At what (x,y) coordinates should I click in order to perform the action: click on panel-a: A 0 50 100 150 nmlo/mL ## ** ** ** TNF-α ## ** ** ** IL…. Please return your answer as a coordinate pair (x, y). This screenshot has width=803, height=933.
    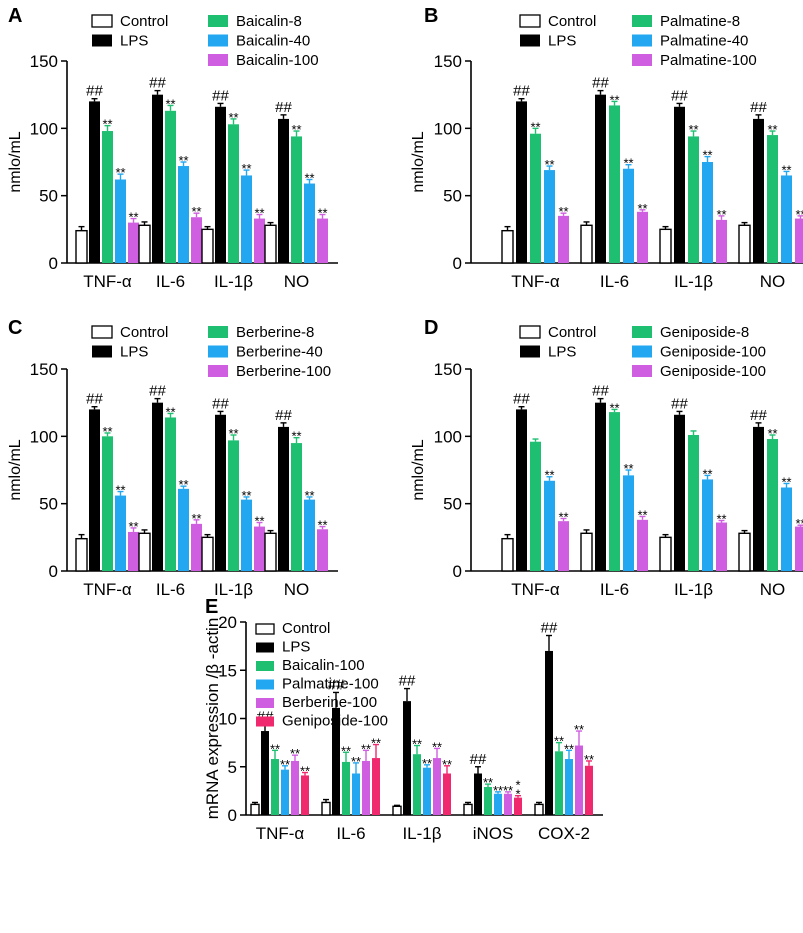
    Looking at the image, I should click on (172, 148).